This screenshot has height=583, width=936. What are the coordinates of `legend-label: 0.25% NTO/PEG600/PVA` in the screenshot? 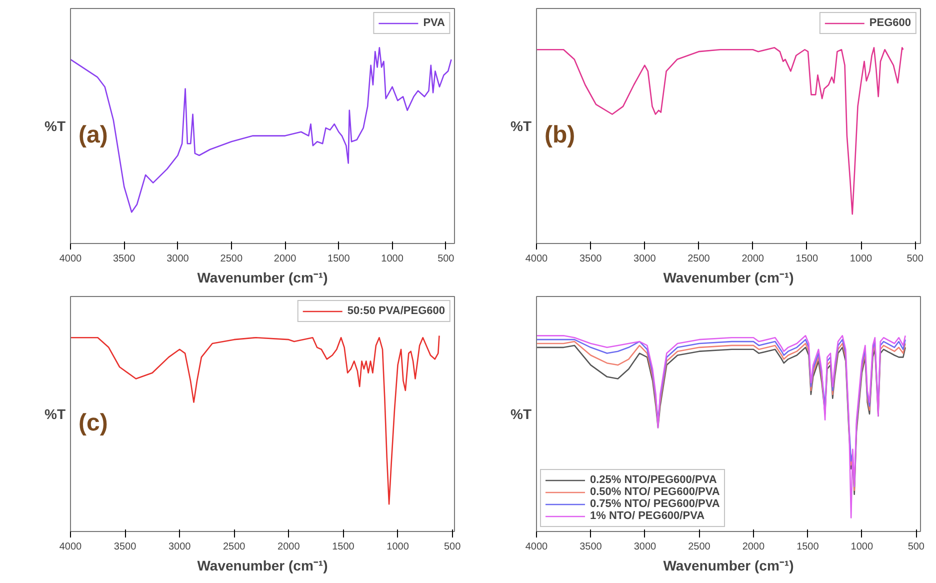 It's located at (653, 480).